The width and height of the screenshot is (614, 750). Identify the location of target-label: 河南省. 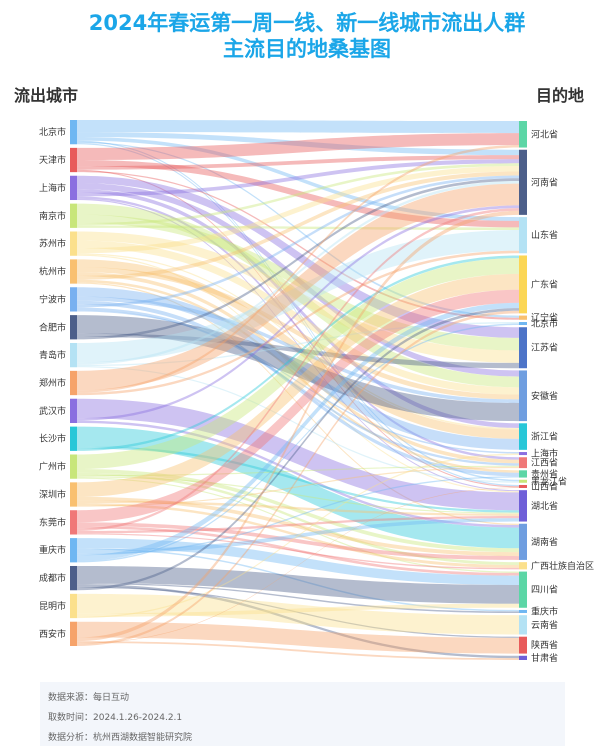
(544, 182).